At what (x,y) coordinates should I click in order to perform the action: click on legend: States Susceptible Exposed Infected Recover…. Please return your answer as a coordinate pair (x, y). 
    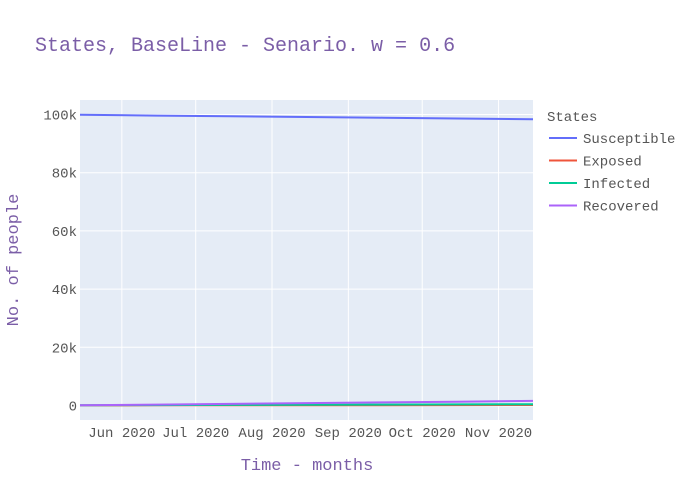
    Looking at the image, I should click on (611, 163).